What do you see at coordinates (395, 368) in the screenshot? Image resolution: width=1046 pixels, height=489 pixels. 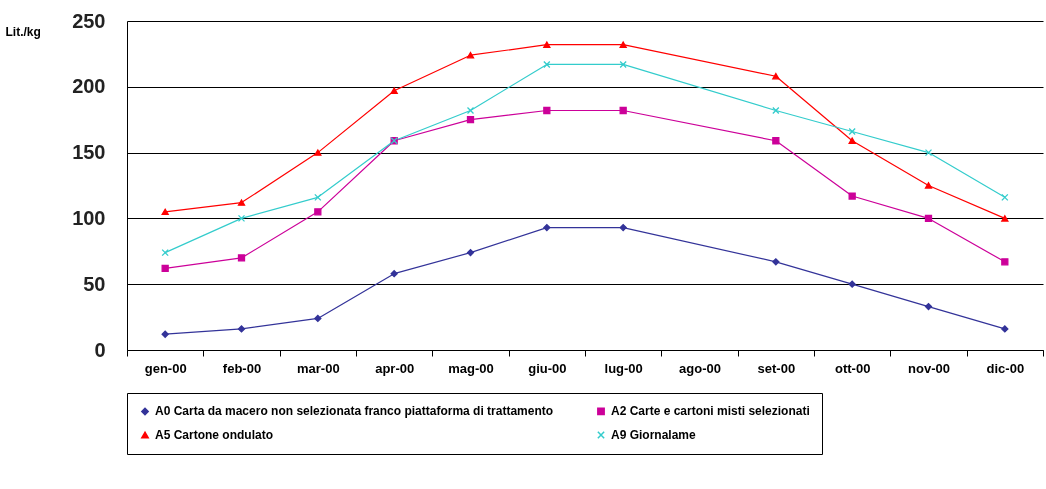 I see `x-tick-label: apr-00` at bounding box center [395, 368].